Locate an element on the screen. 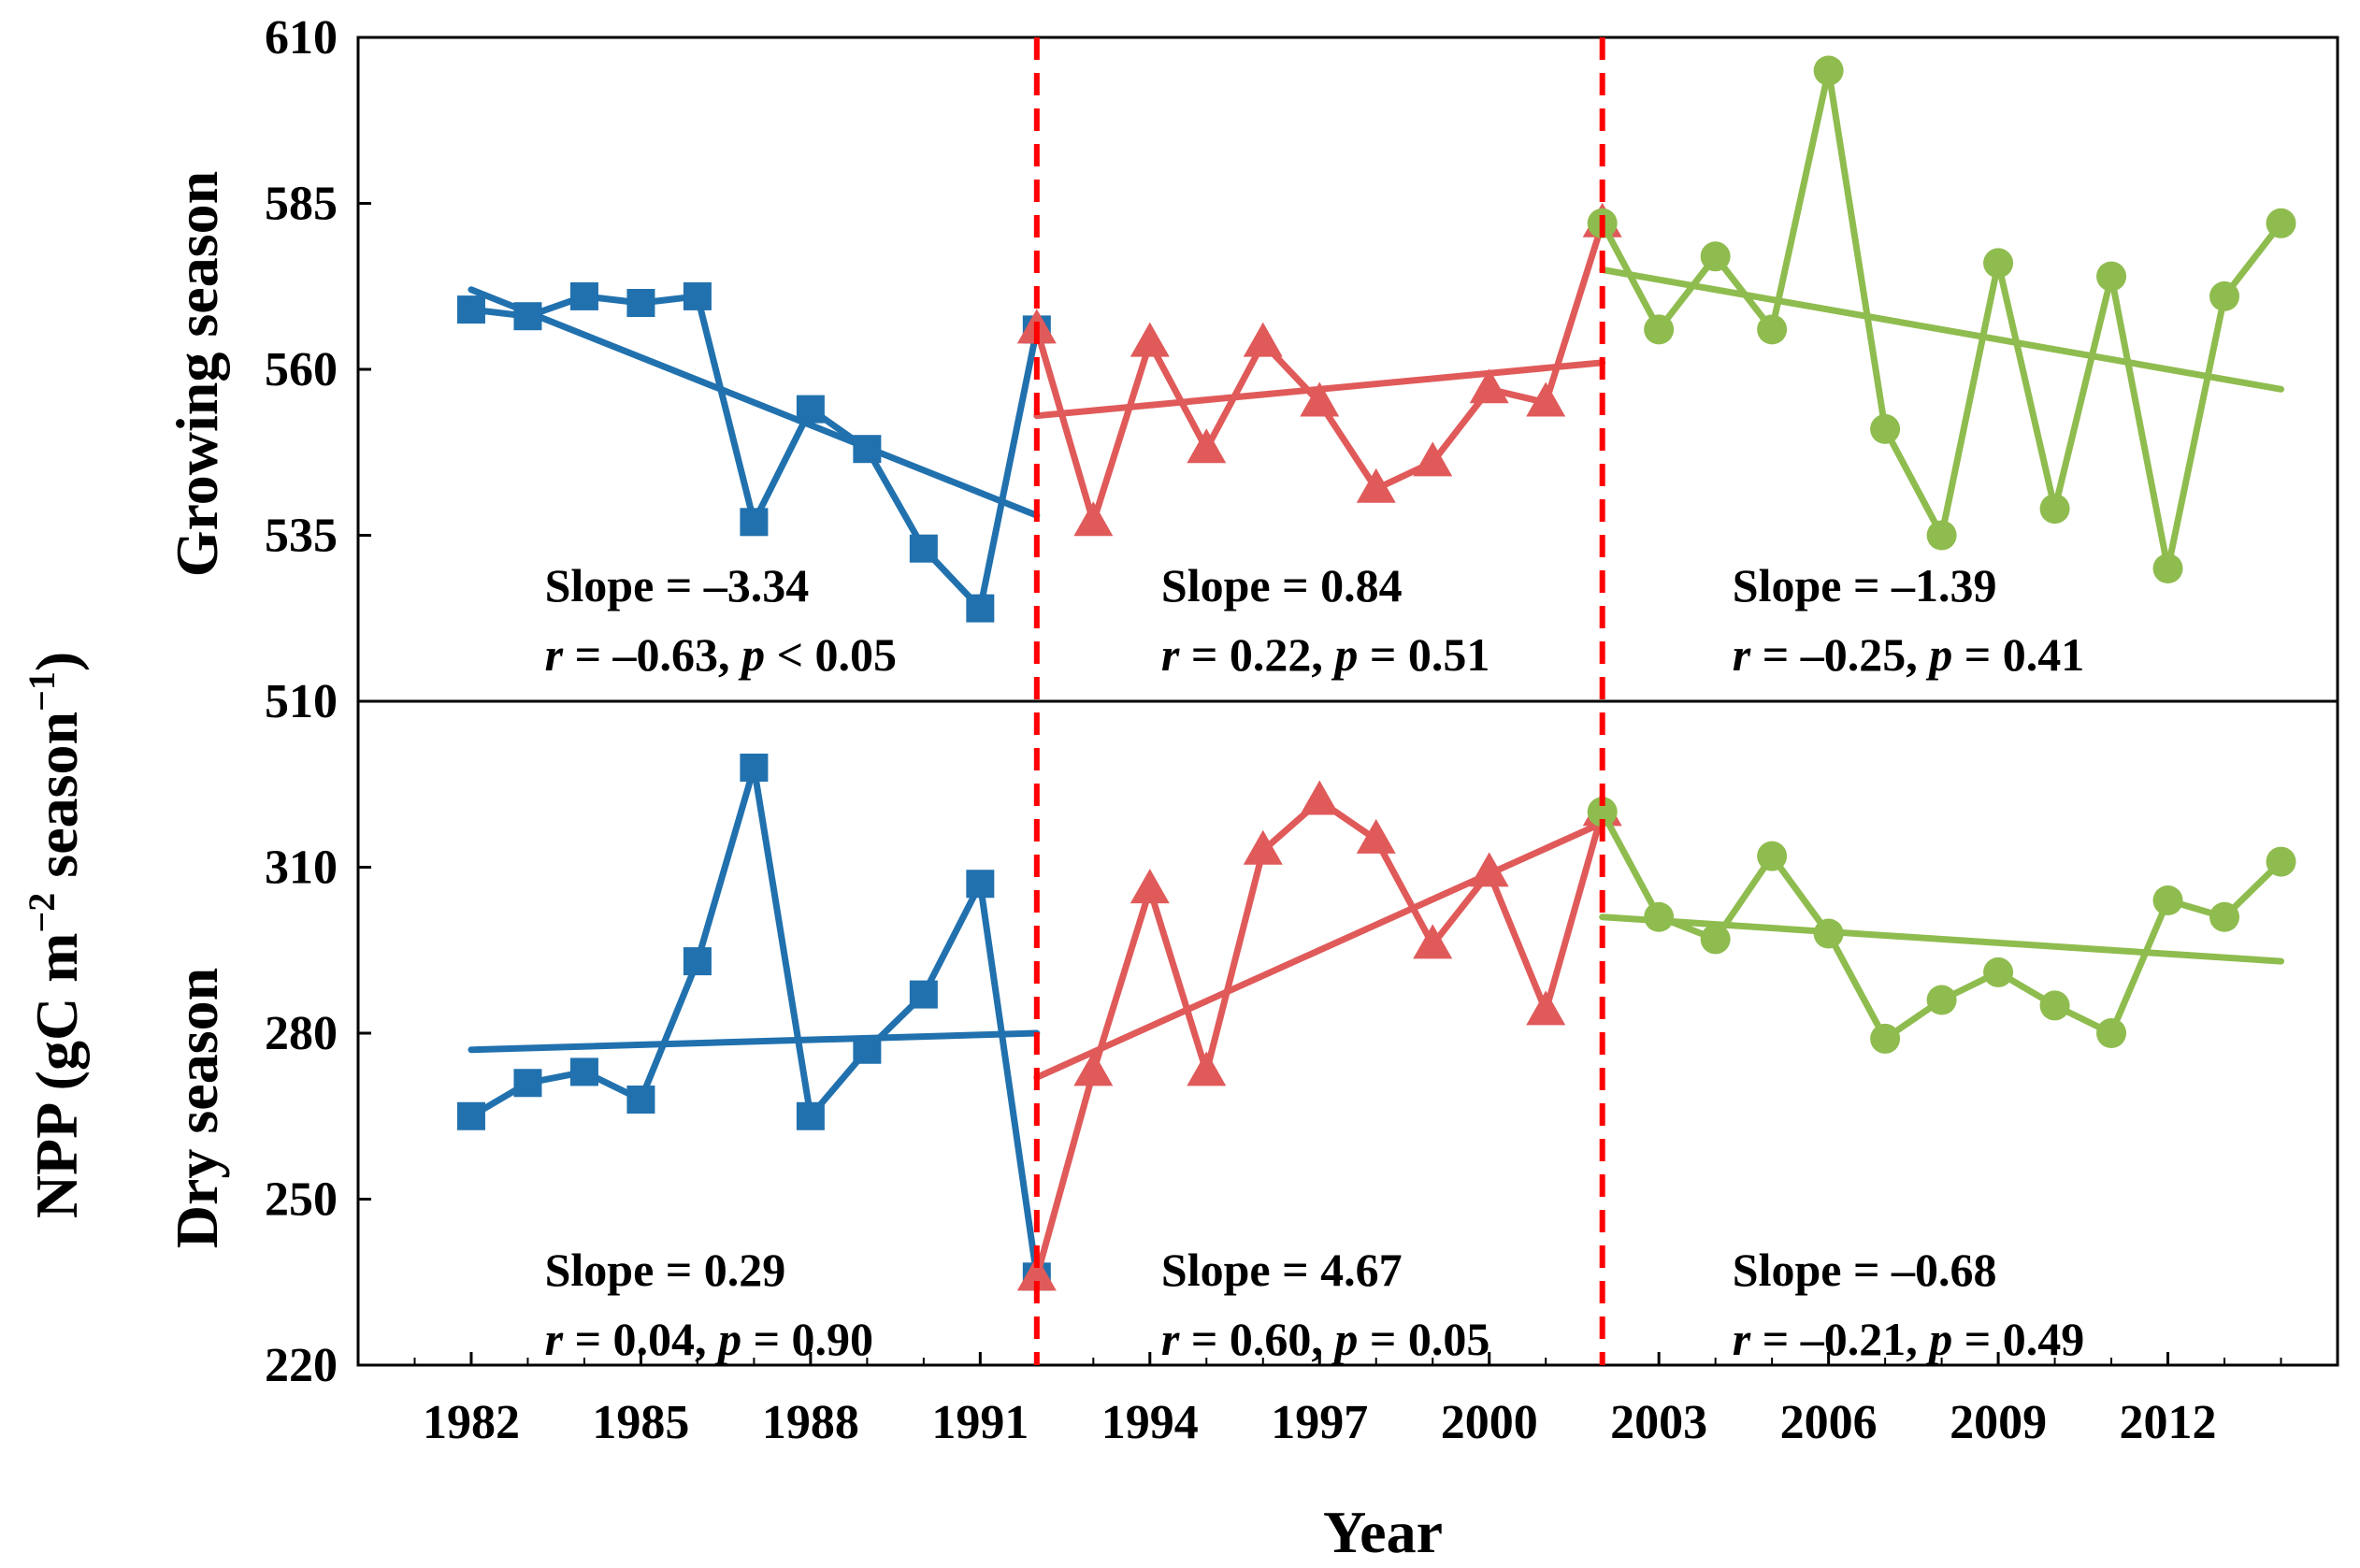  slope-label-growing-p1: Slope = –3.34 is located at coordinates (677, 585).